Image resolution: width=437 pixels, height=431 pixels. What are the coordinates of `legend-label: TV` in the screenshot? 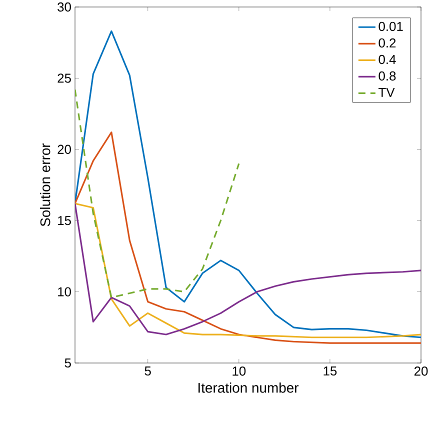 It's located at (386, 92).